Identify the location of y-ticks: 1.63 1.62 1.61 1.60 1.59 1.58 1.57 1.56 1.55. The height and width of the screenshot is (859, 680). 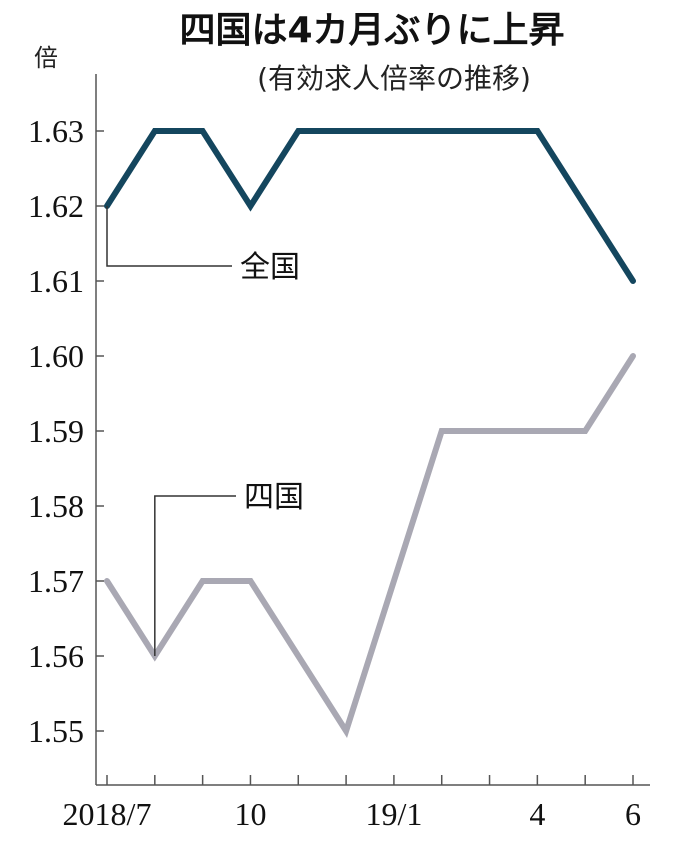
(66, 431).